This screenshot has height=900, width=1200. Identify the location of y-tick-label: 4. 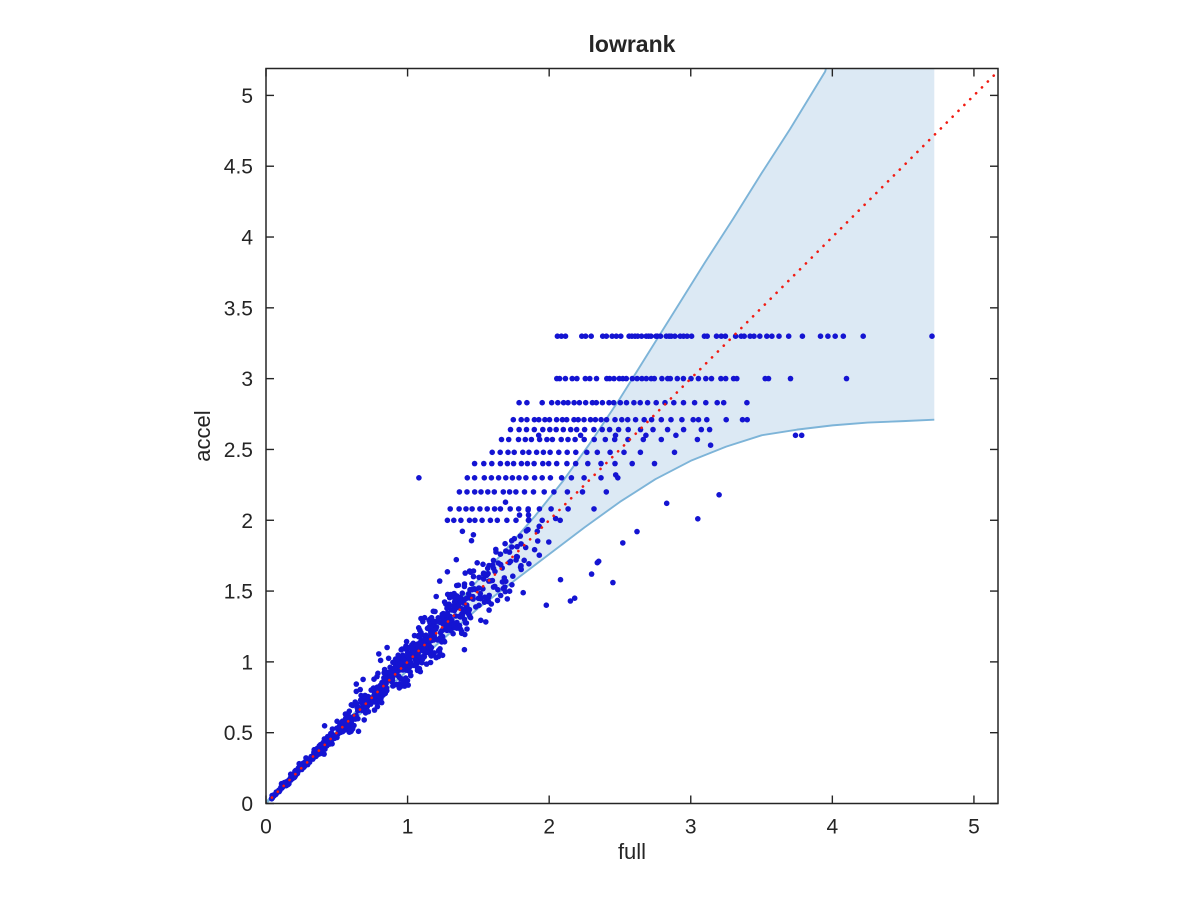
(247, 238).